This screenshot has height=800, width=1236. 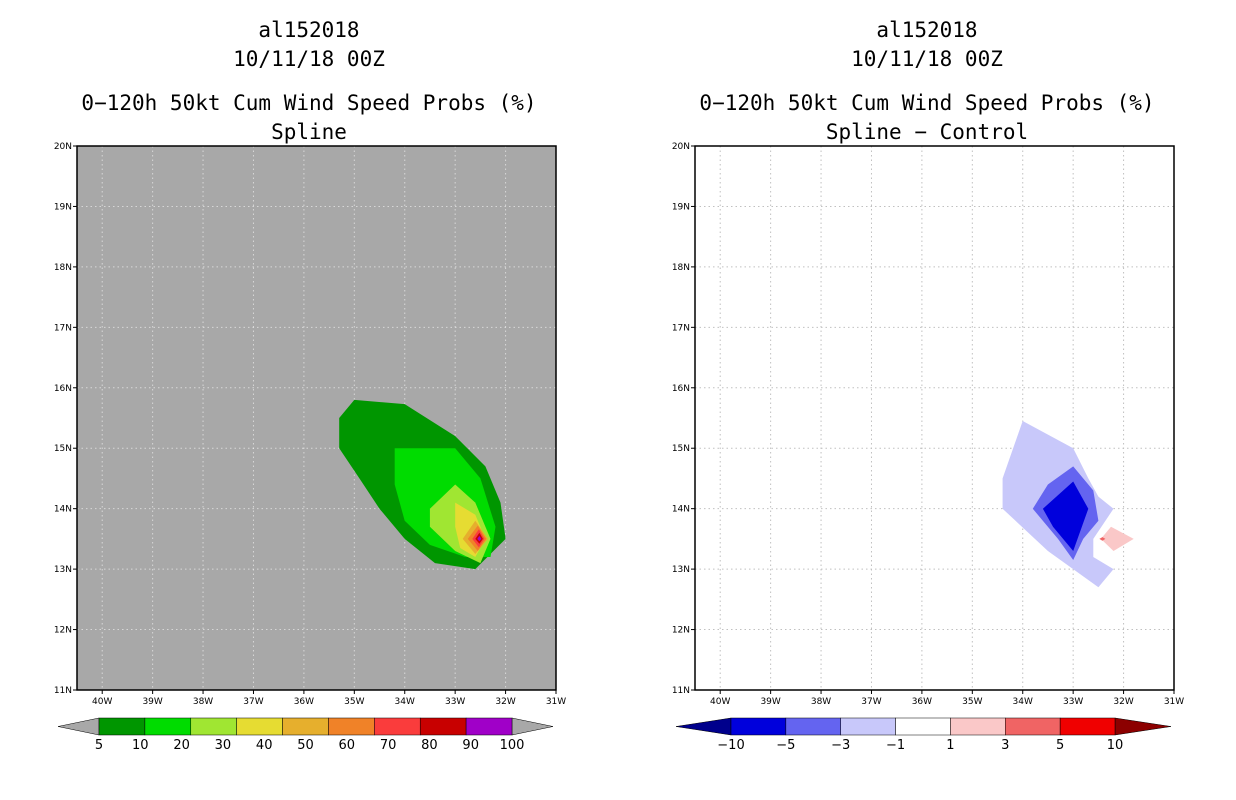 What do you see at coordinates (470, 745) in the screenshot?
I see `colorbar-label: 90` at bounding box center [470, 745].